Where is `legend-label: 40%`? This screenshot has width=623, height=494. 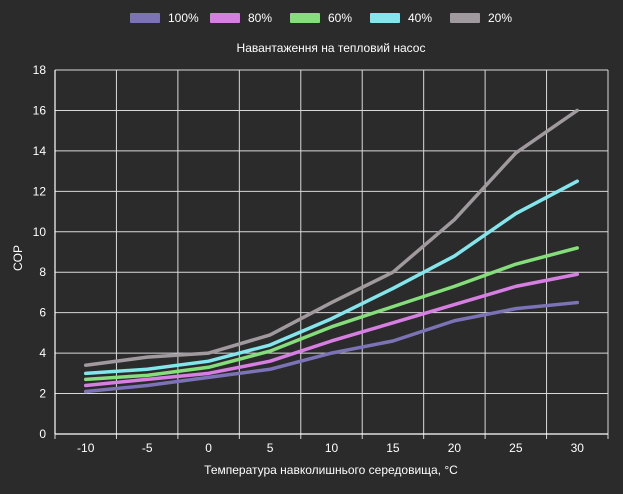
legend-label: 40% is located at coordinates (420, 18).